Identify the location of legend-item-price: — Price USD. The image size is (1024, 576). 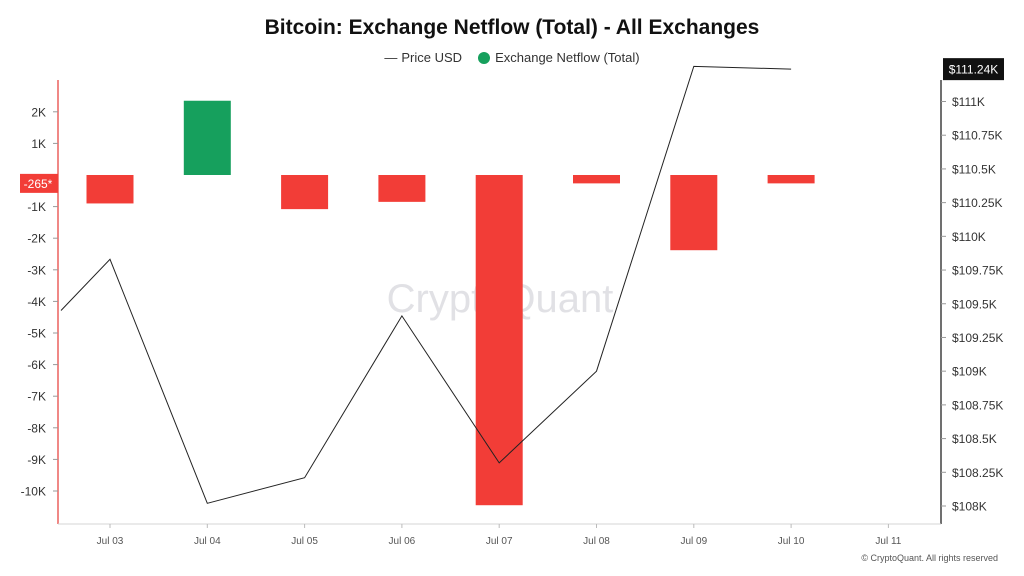
(423, 57).